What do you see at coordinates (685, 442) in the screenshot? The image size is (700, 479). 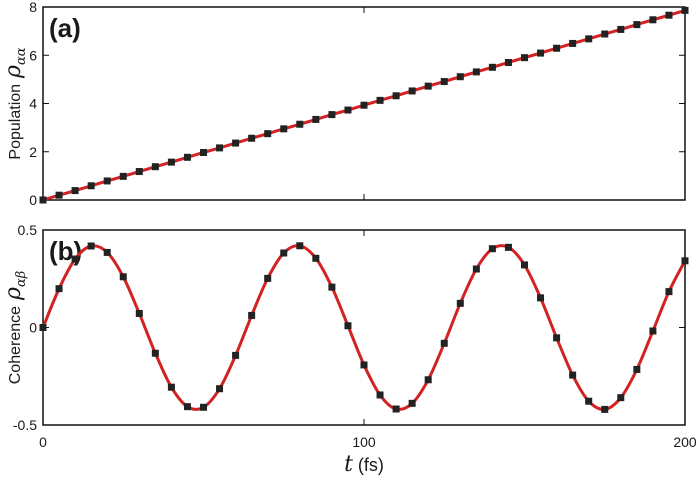 I see `x-tick-label: 200` at bounding box center [685, 442].